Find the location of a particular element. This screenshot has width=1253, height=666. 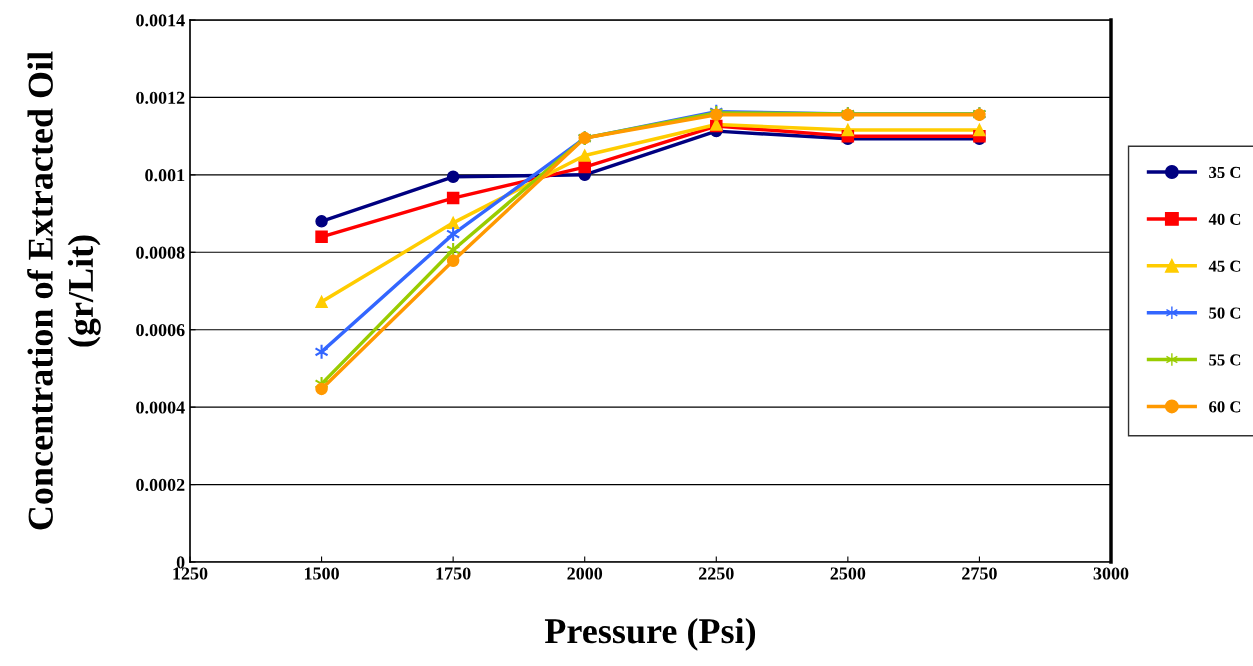

x-tick-label: 2500 is located at coordinates (848, 573).